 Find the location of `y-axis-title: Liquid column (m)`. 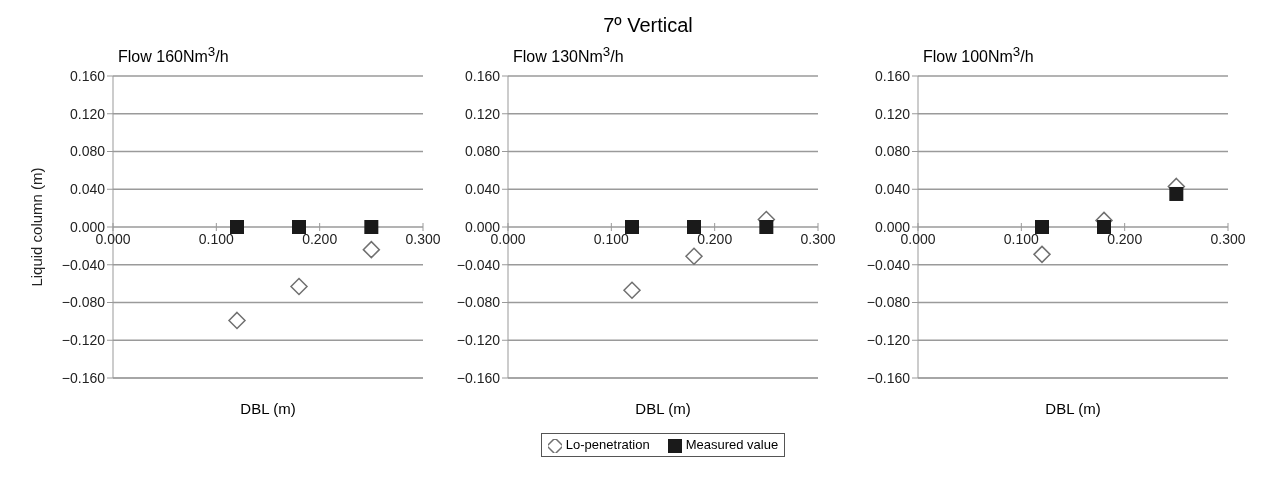

y-axis-title: Liquid column (m) is located at coordinates (36, 227).